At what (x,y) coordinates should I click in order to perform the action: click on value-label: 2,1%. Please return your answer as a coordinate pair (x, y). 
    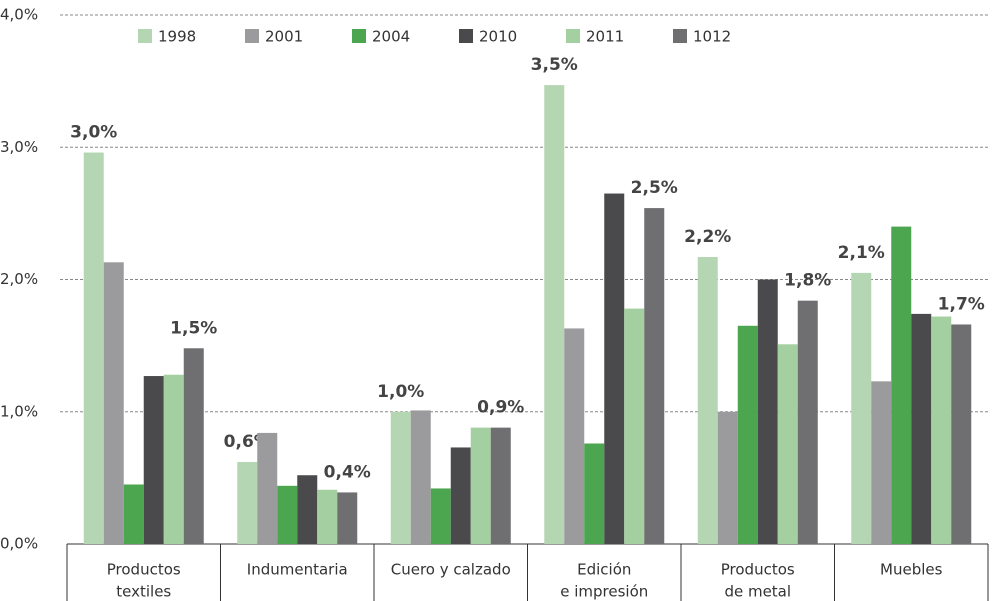
    Looking at the image, I should click on (861, 253).